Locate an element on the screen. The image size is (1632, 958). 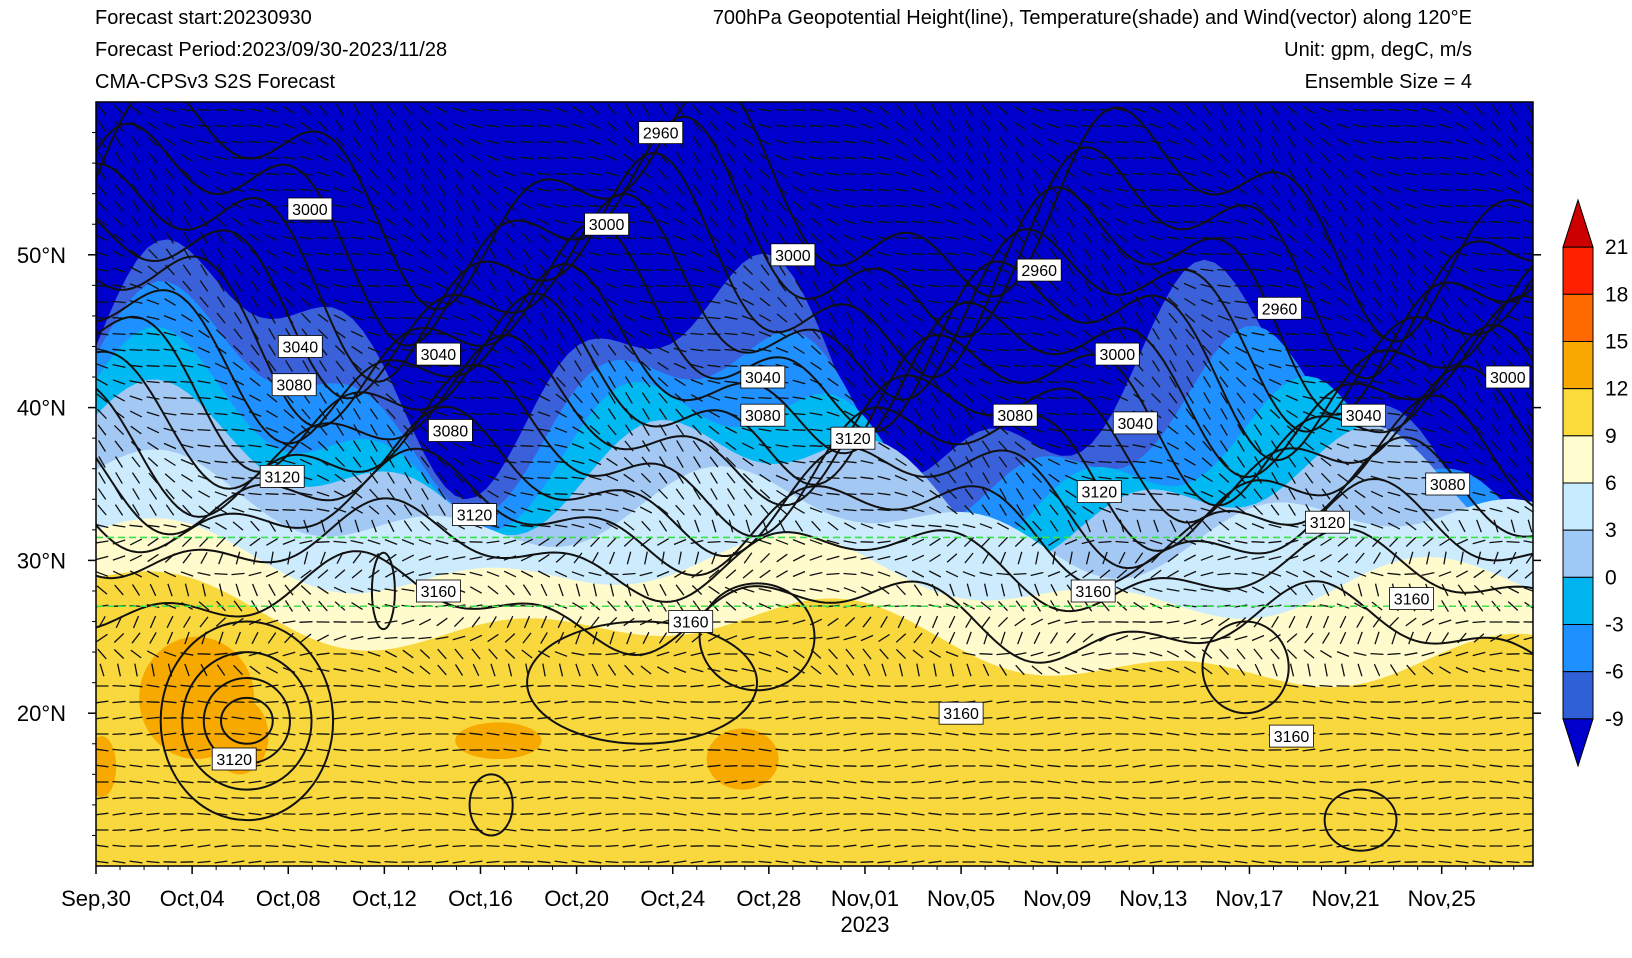
x-tick-label: Oct,16 is located at coordinates (480, 898).